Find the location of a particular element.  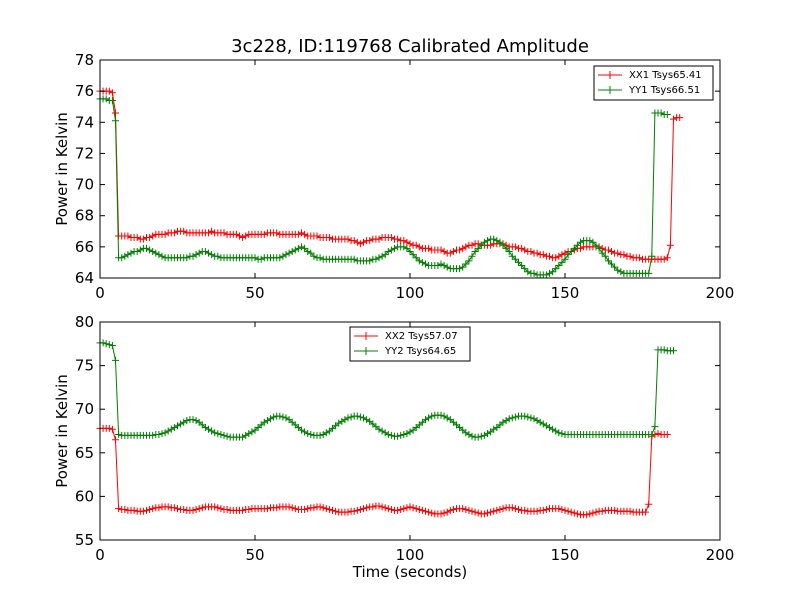

bottom-x-tick-label: 50 is located at coordinates (254, 555).